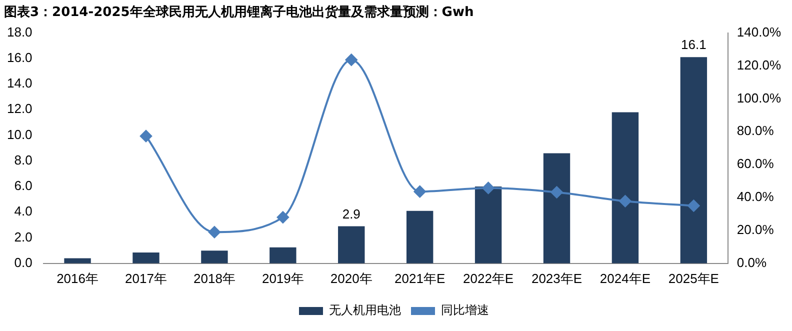 This screenshot has height=331, width=792. What do you see at coordinates (755, 230) in the screenshot?
I see `y2-tick-label: 20.0%` at bounding box center [755, 230].